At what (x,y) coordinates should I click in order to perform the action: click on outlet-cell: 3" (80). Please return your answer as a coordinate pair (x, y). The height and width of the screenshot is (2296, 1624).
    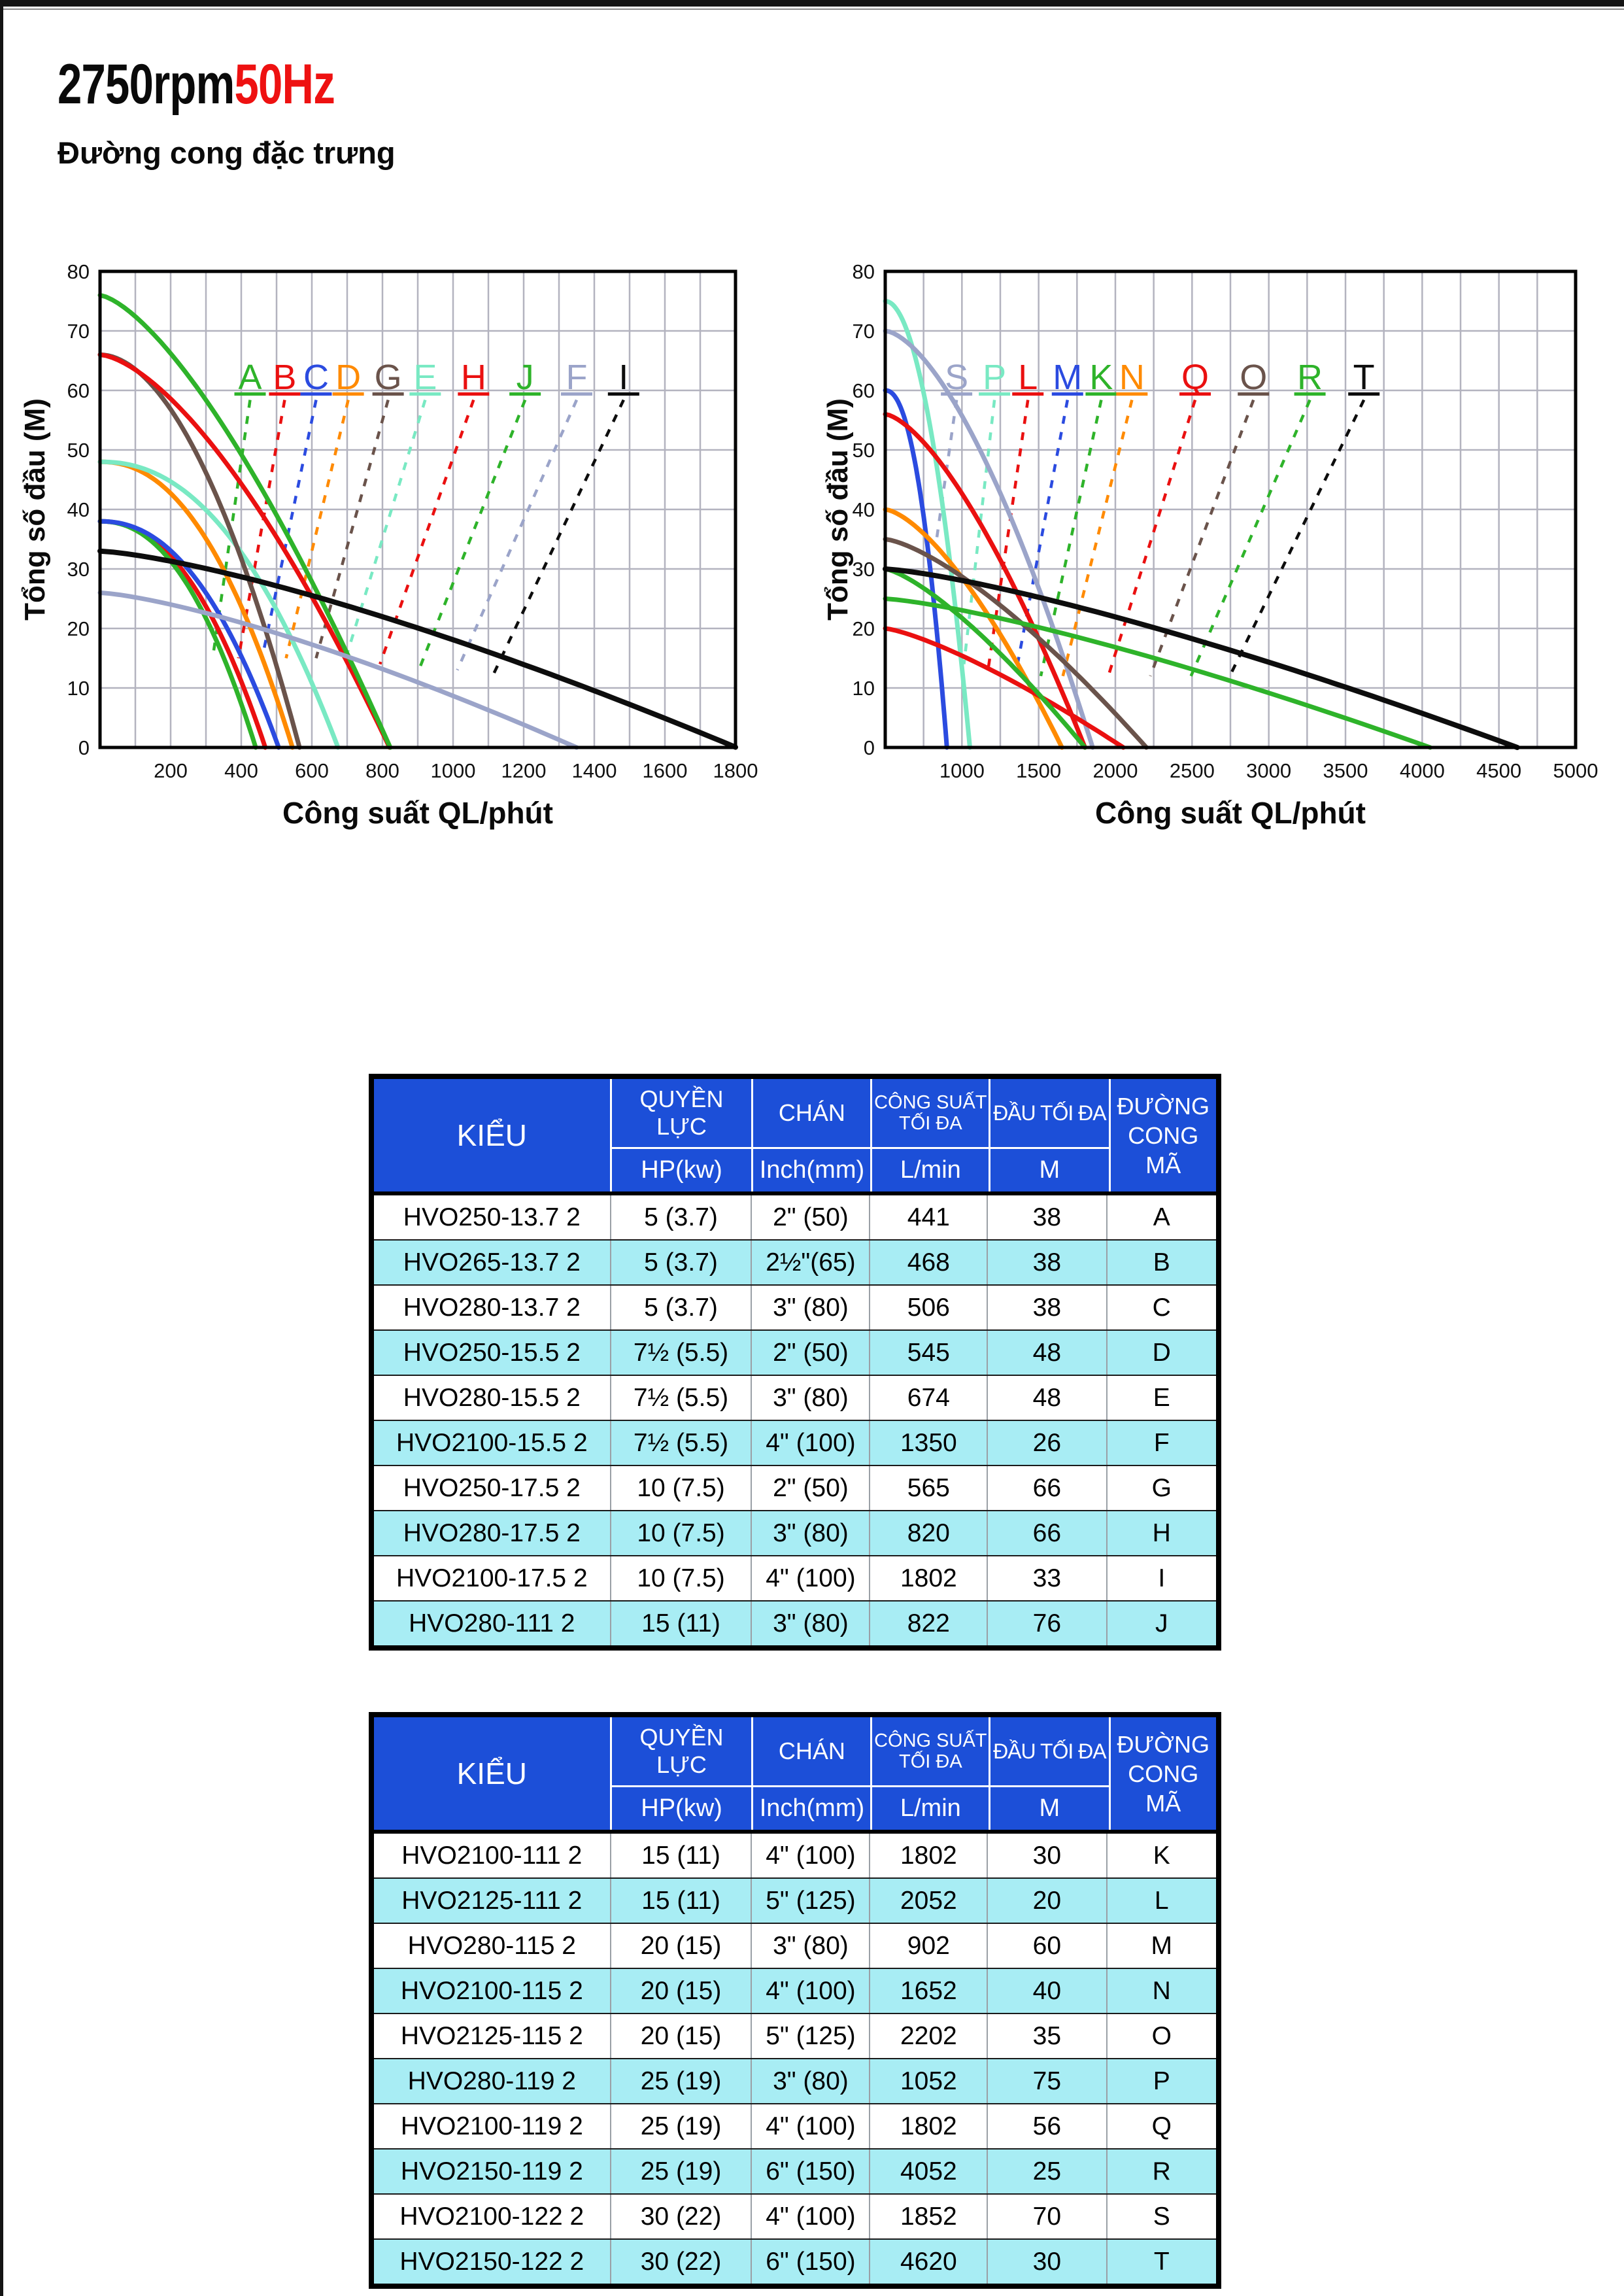
    Looking at the image, I should click on (810, 1533).